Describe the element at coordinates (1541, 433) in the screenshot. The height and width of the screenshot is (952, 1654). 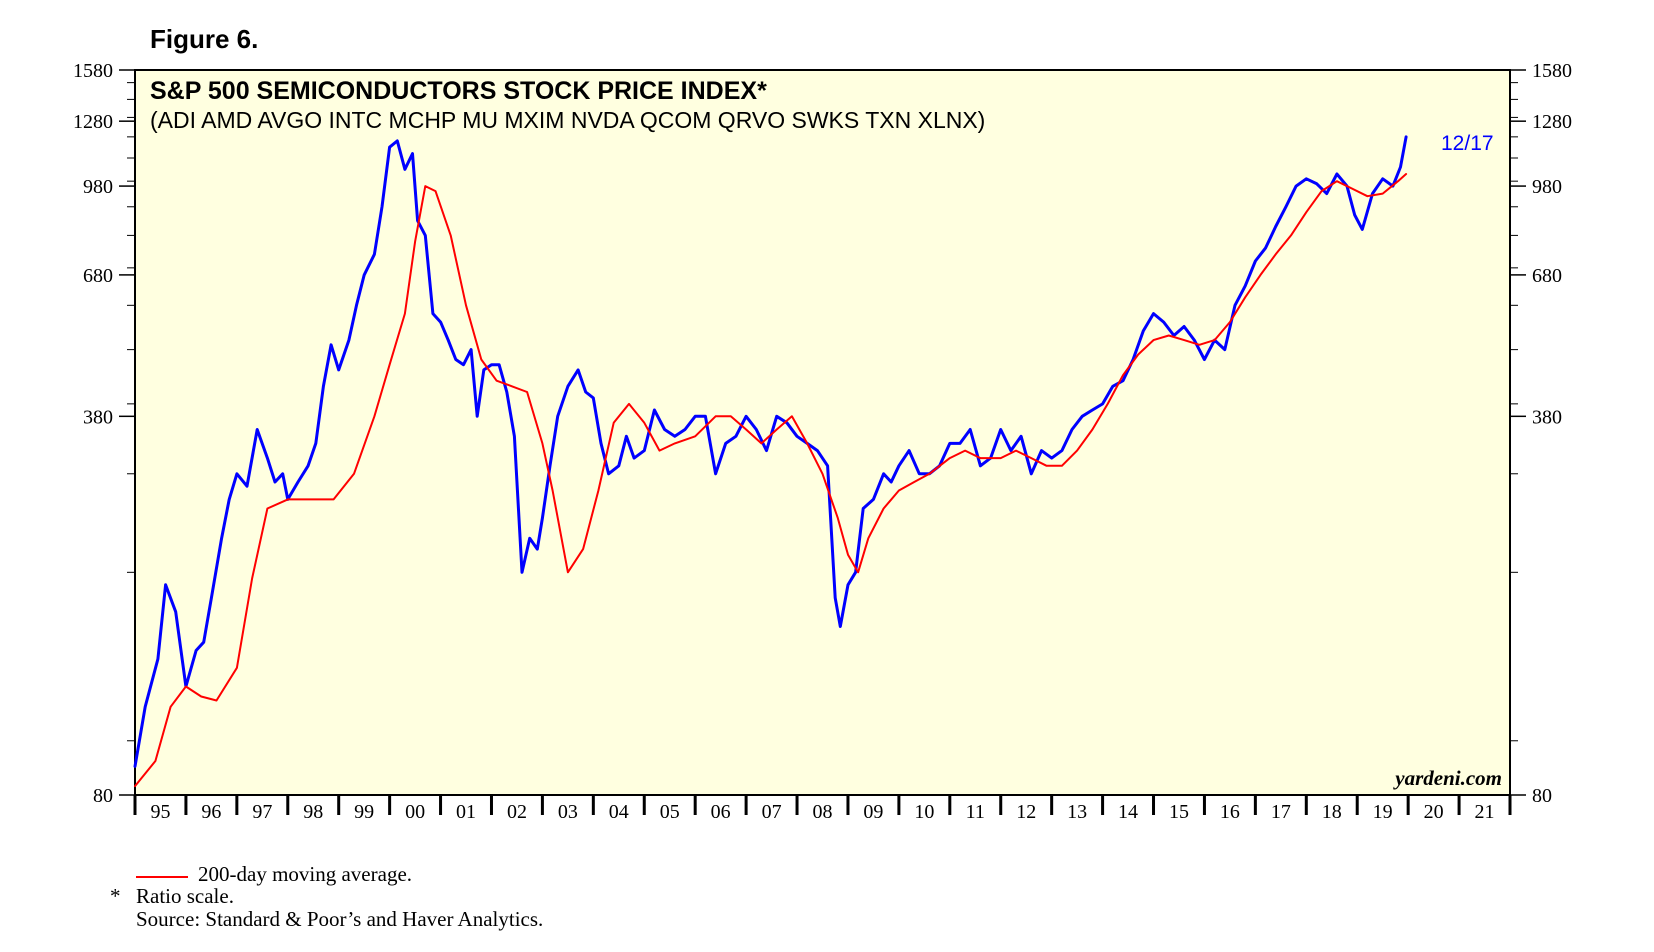
I see `y-axis-right: 1580 1280 980 680 380 80` at that location.